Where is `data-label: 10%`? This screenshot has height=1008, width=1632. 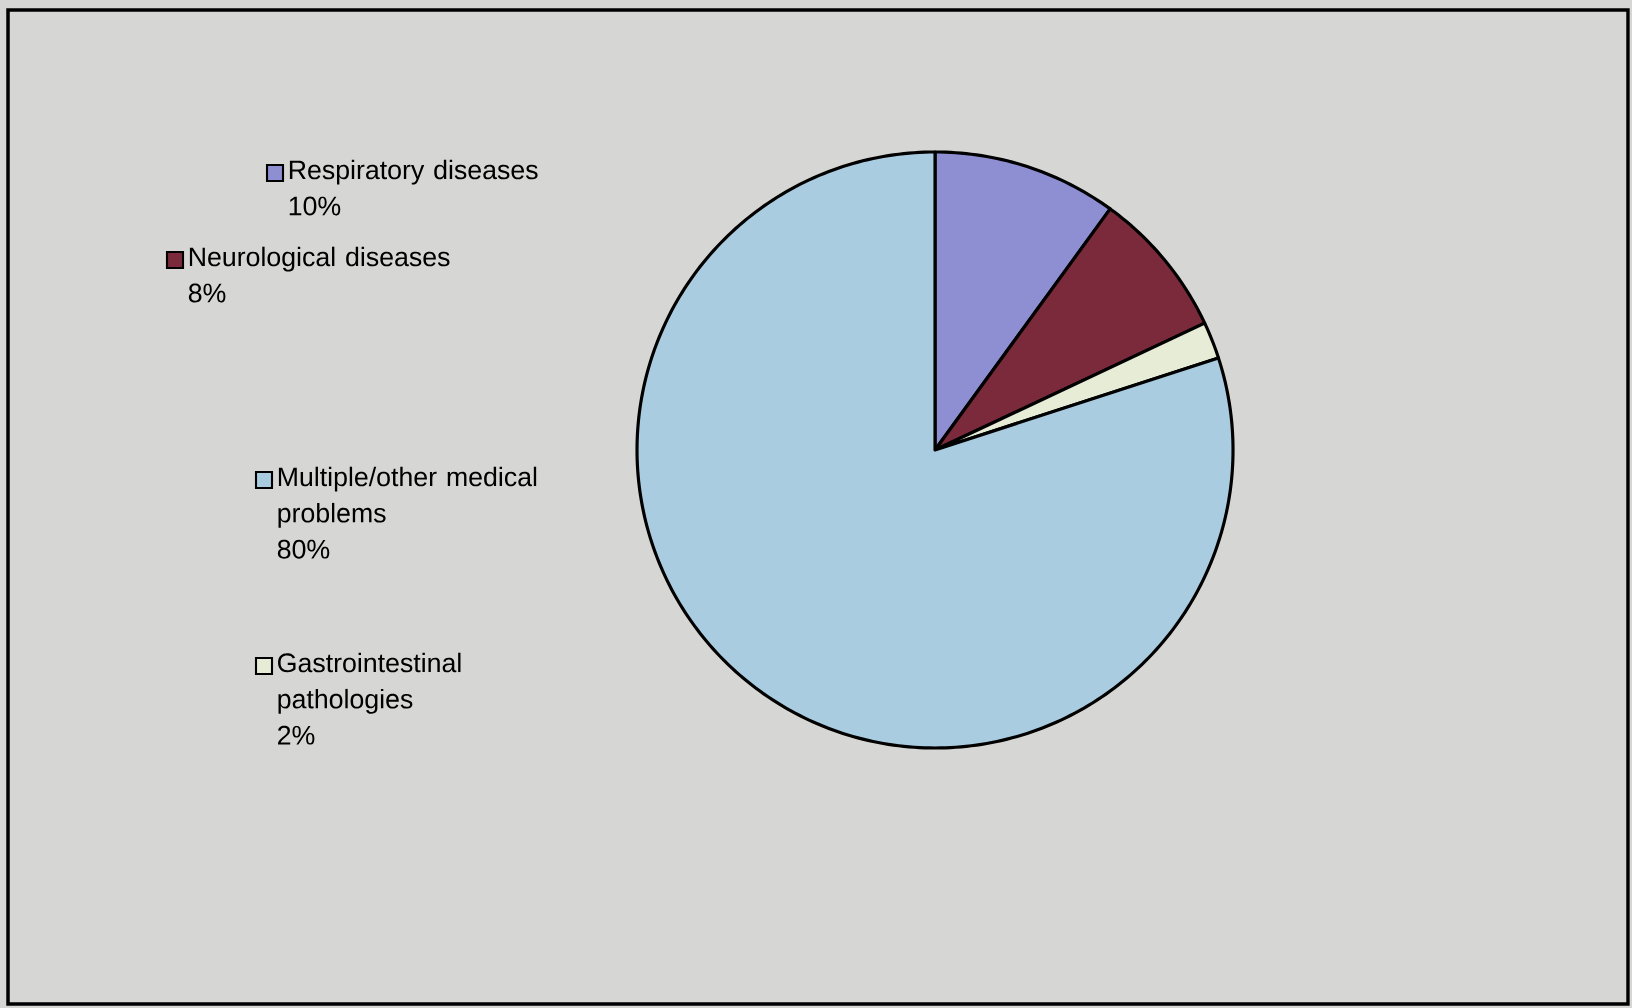 data-label: 10% is located at coordinates (315, 206).